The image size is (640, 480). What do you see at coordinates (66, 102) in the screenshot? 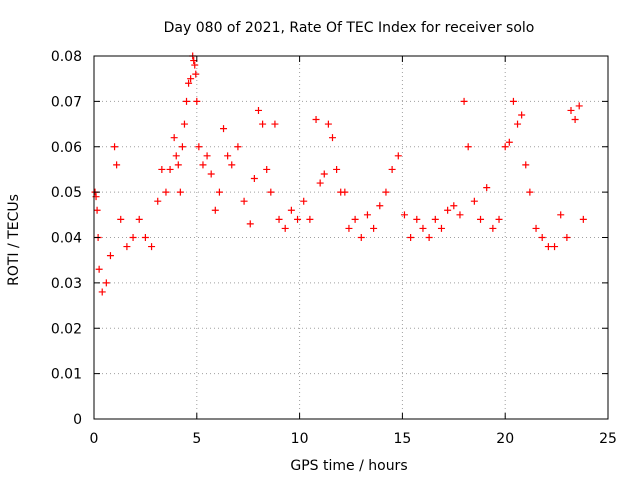
I see `y-tick-label: 0.07` at bounding box center [66, 102].